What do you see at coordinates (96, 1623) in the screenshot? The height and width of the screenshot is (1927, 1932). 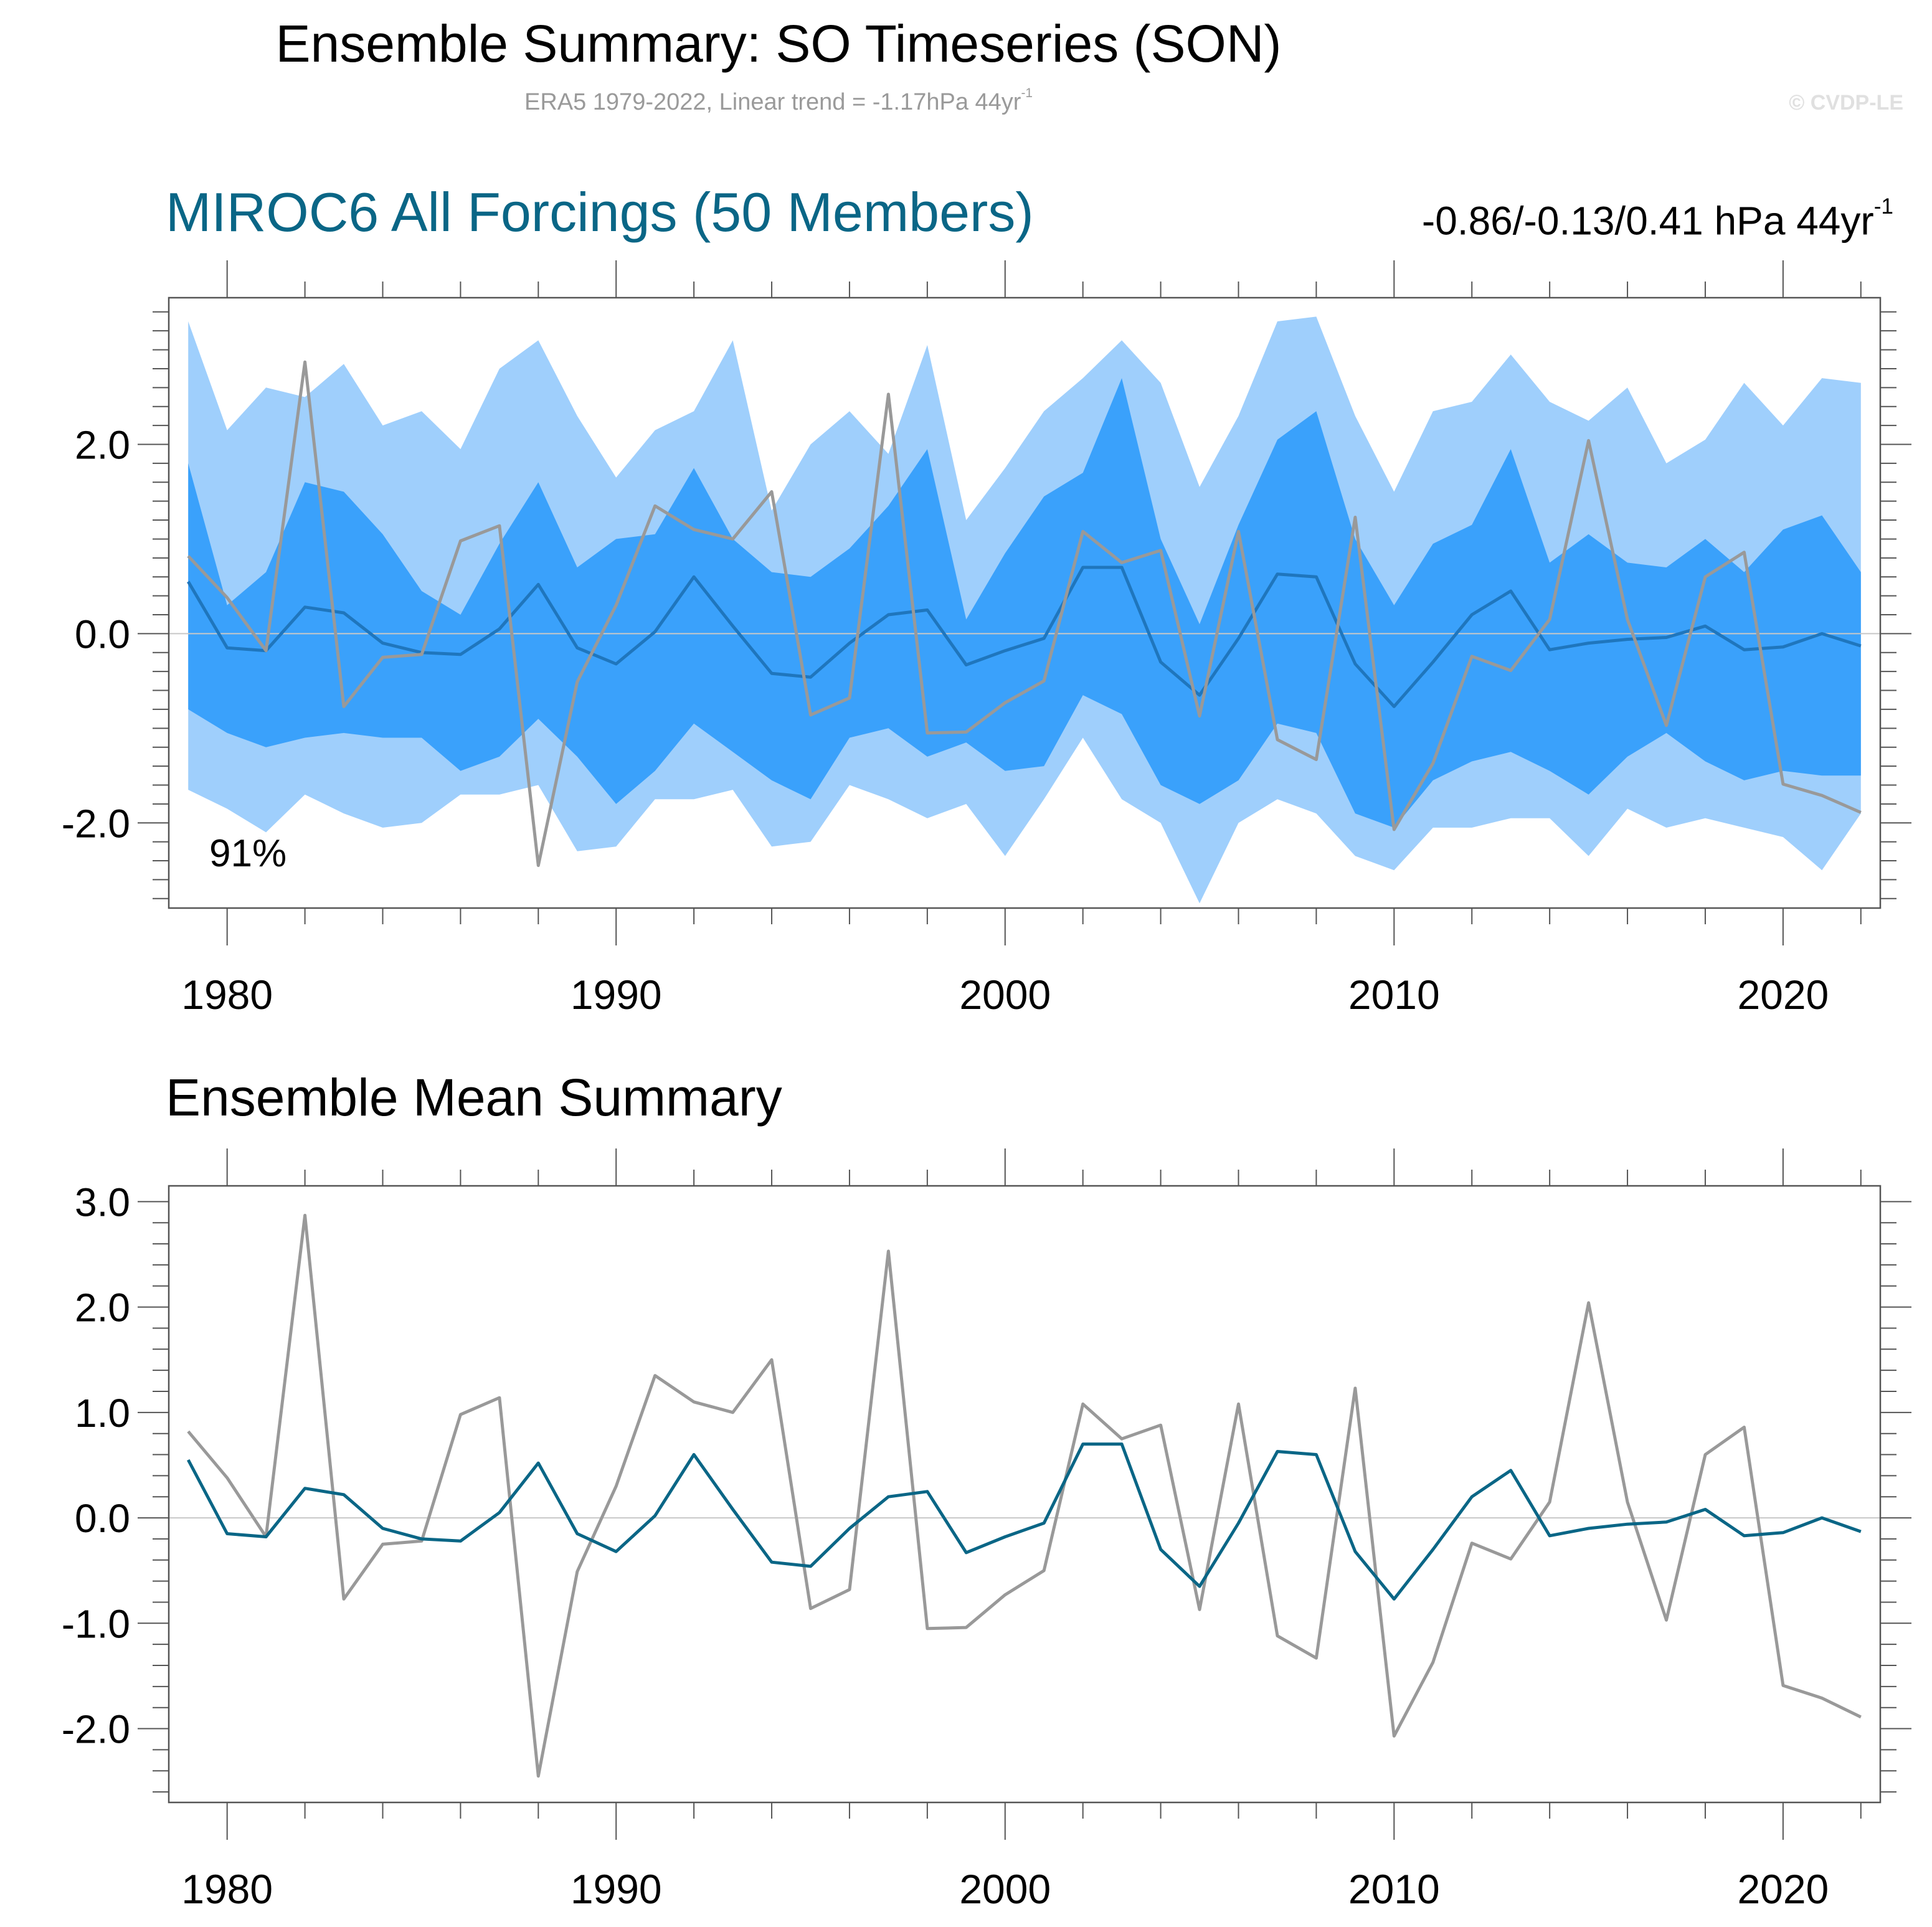 I see `y-tick-label: -1.0` at bounding box center [96, 1623].